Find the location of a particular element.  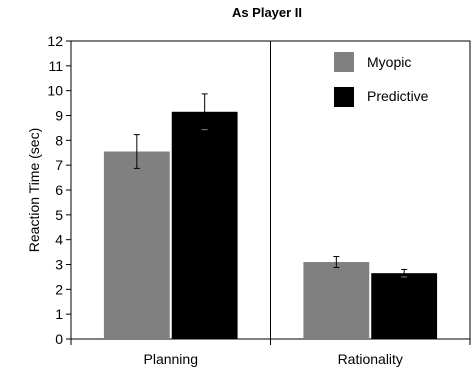

y-axis-label: Reaction Time (sec) is located at coordinates (34, 190).